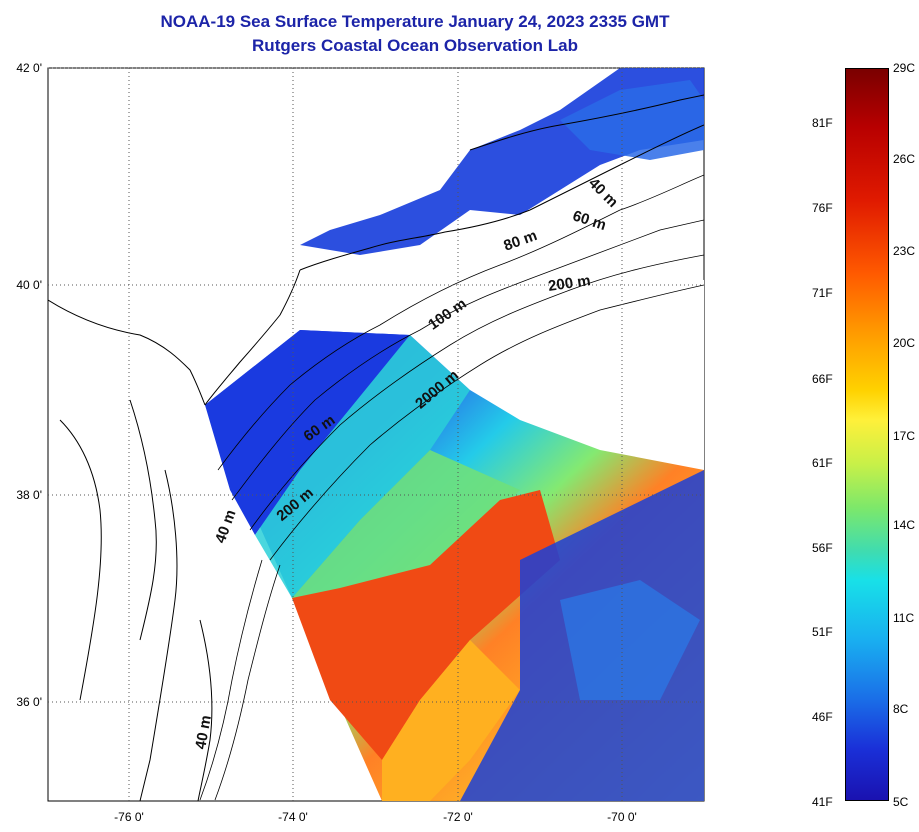 This screenshot has width=919, height=832. What do you see at coordinates (822, 379) in the screenshot?
I see `colorbar-fahrenheit-label: 66F` at bounding box center [822, 379].